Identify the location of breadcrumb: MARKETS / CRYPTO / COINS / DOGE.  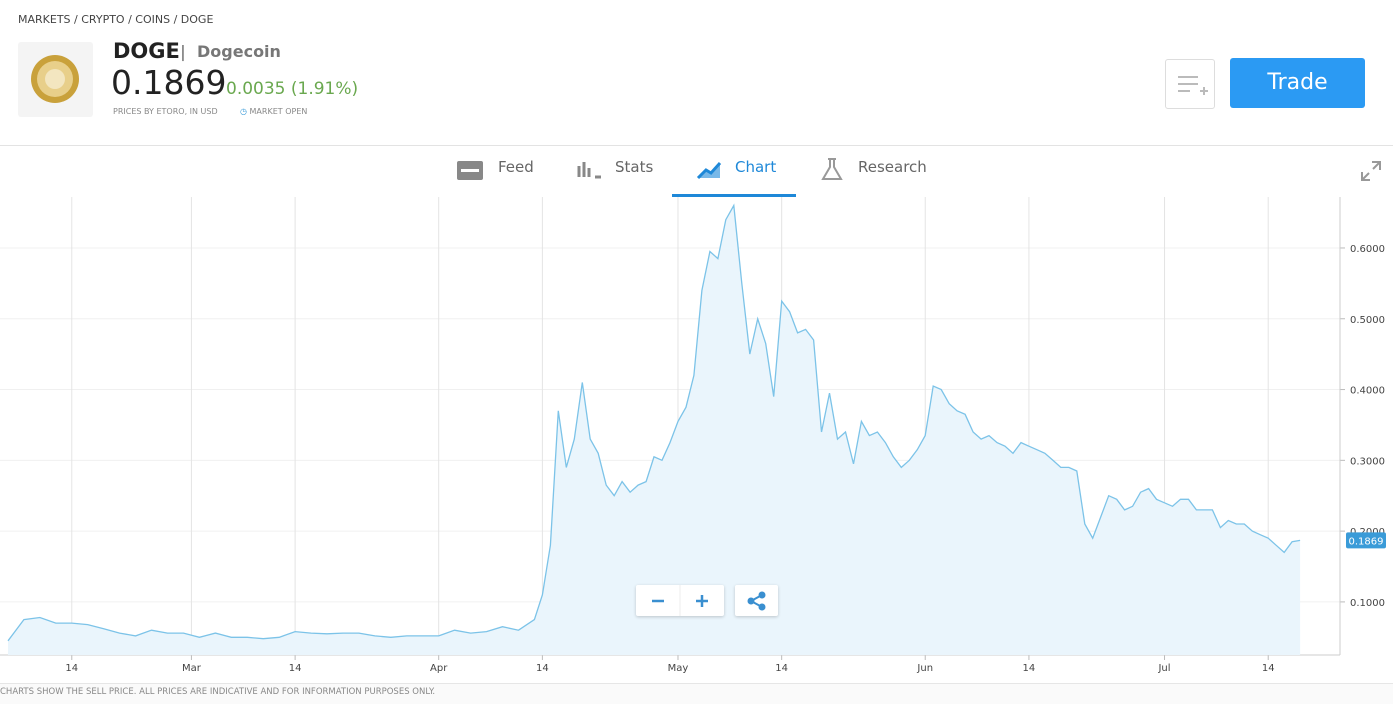
(116, 19).